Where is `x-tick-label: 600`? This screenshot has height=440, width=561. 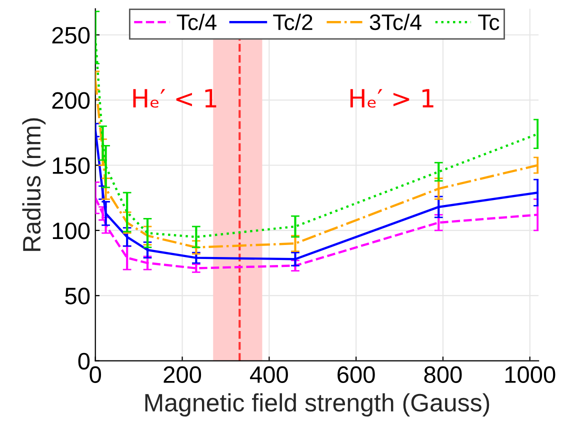 x-tick-label: 600 is located at coordinates (356, 375).